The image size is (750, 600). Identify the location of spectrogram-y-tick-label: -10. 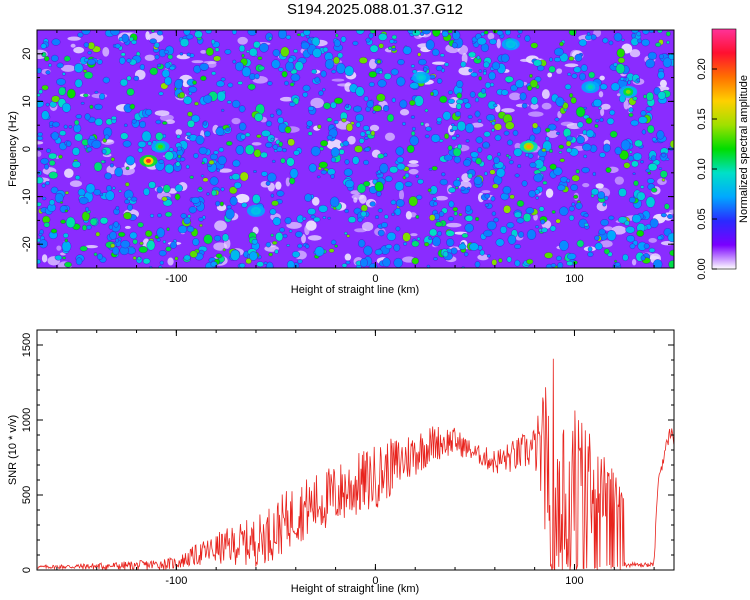
(27, 197).